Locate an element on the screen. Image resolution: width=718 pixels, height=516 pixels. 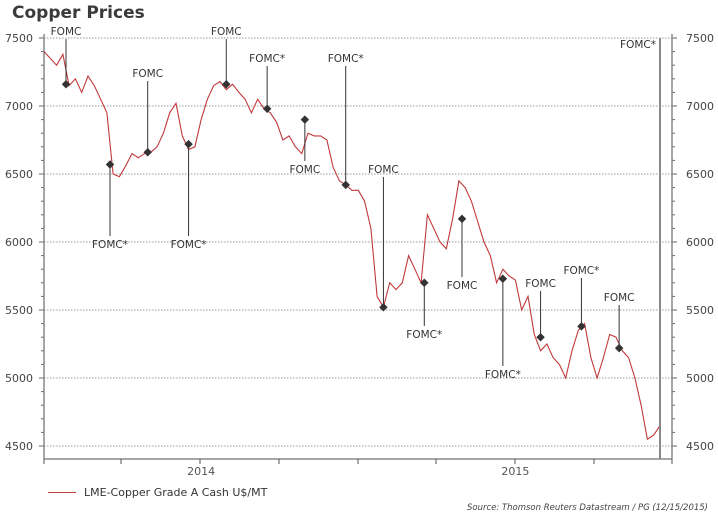
y-tick-label-right: 6000 is located at coordinates (700, 242).